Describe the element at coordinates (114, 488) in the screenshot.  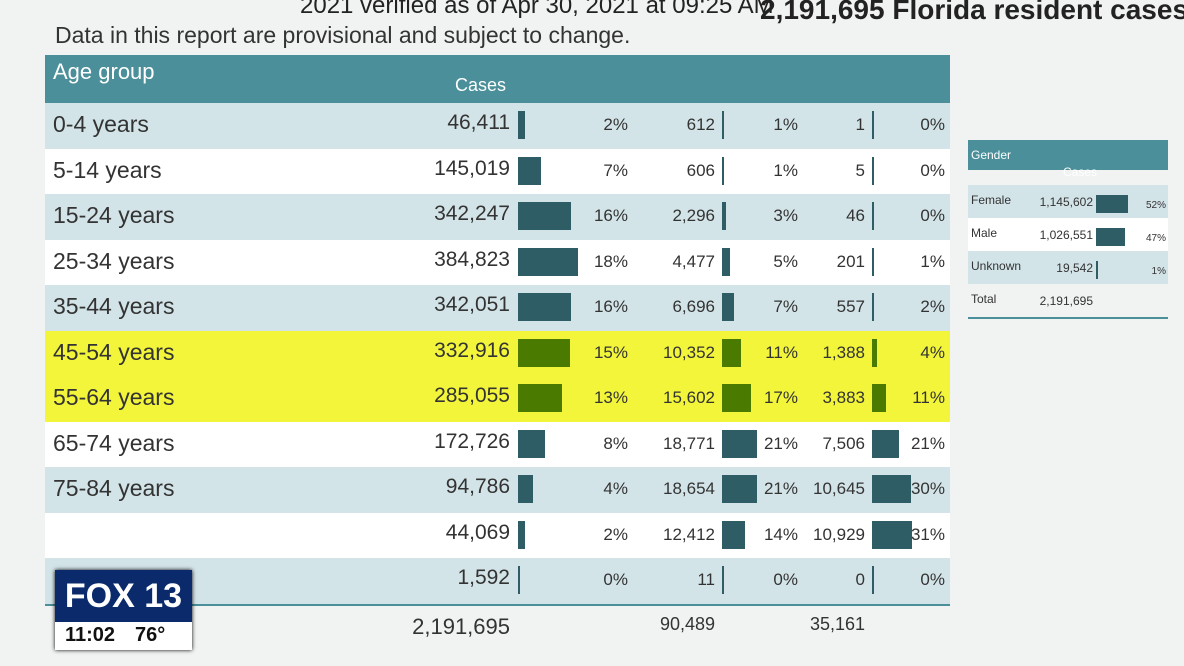
I see `age-label: 75-84 years` at that location.